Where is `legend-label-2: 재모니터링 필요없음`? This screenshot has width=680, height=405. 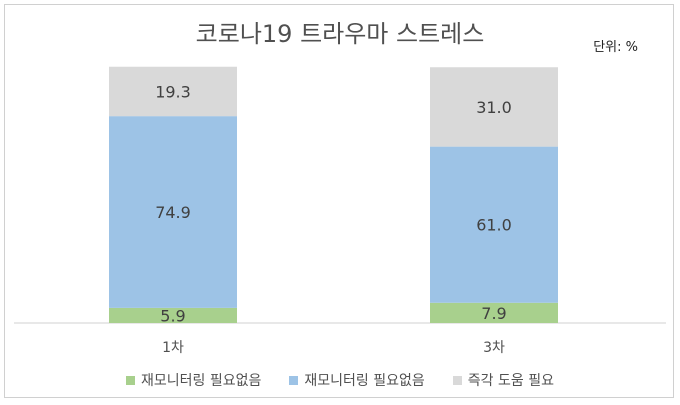 legend-label-2: 재모니터링 필요없음 is located at coordinates (364, 381).